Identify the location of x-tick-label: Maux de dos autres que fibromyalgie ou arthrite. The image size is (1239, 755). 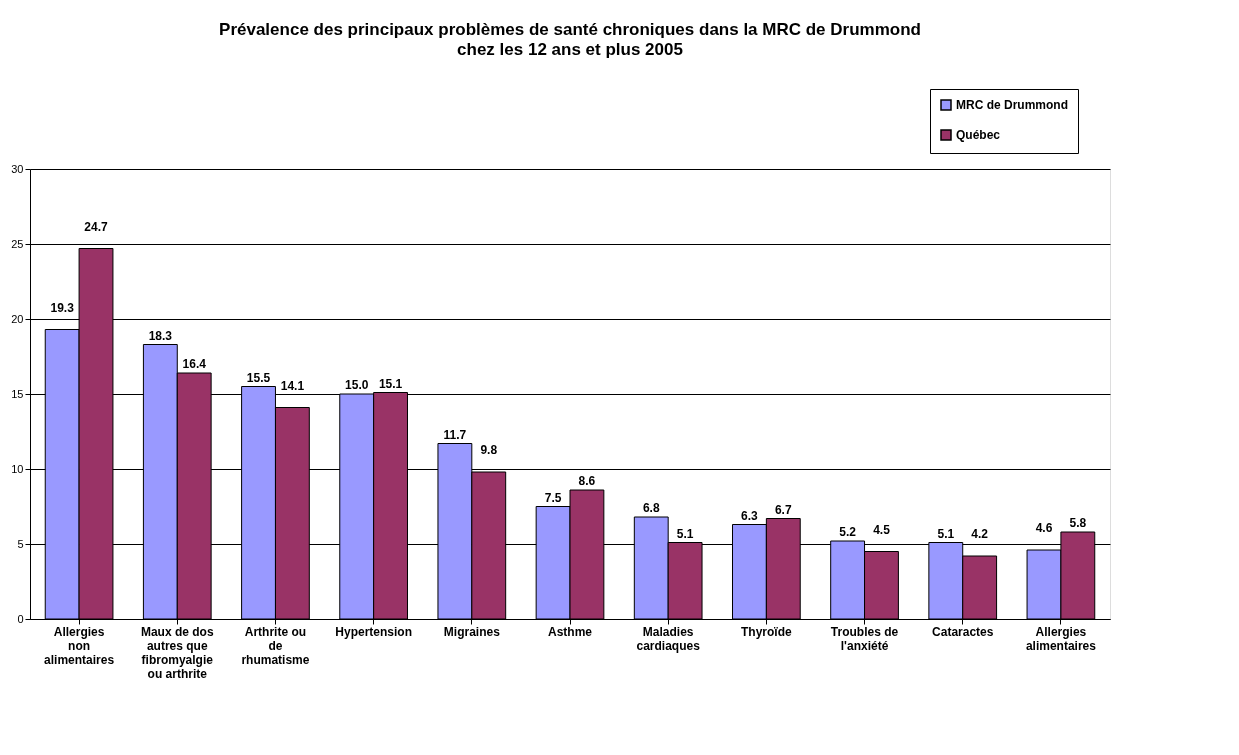
(177, 652).